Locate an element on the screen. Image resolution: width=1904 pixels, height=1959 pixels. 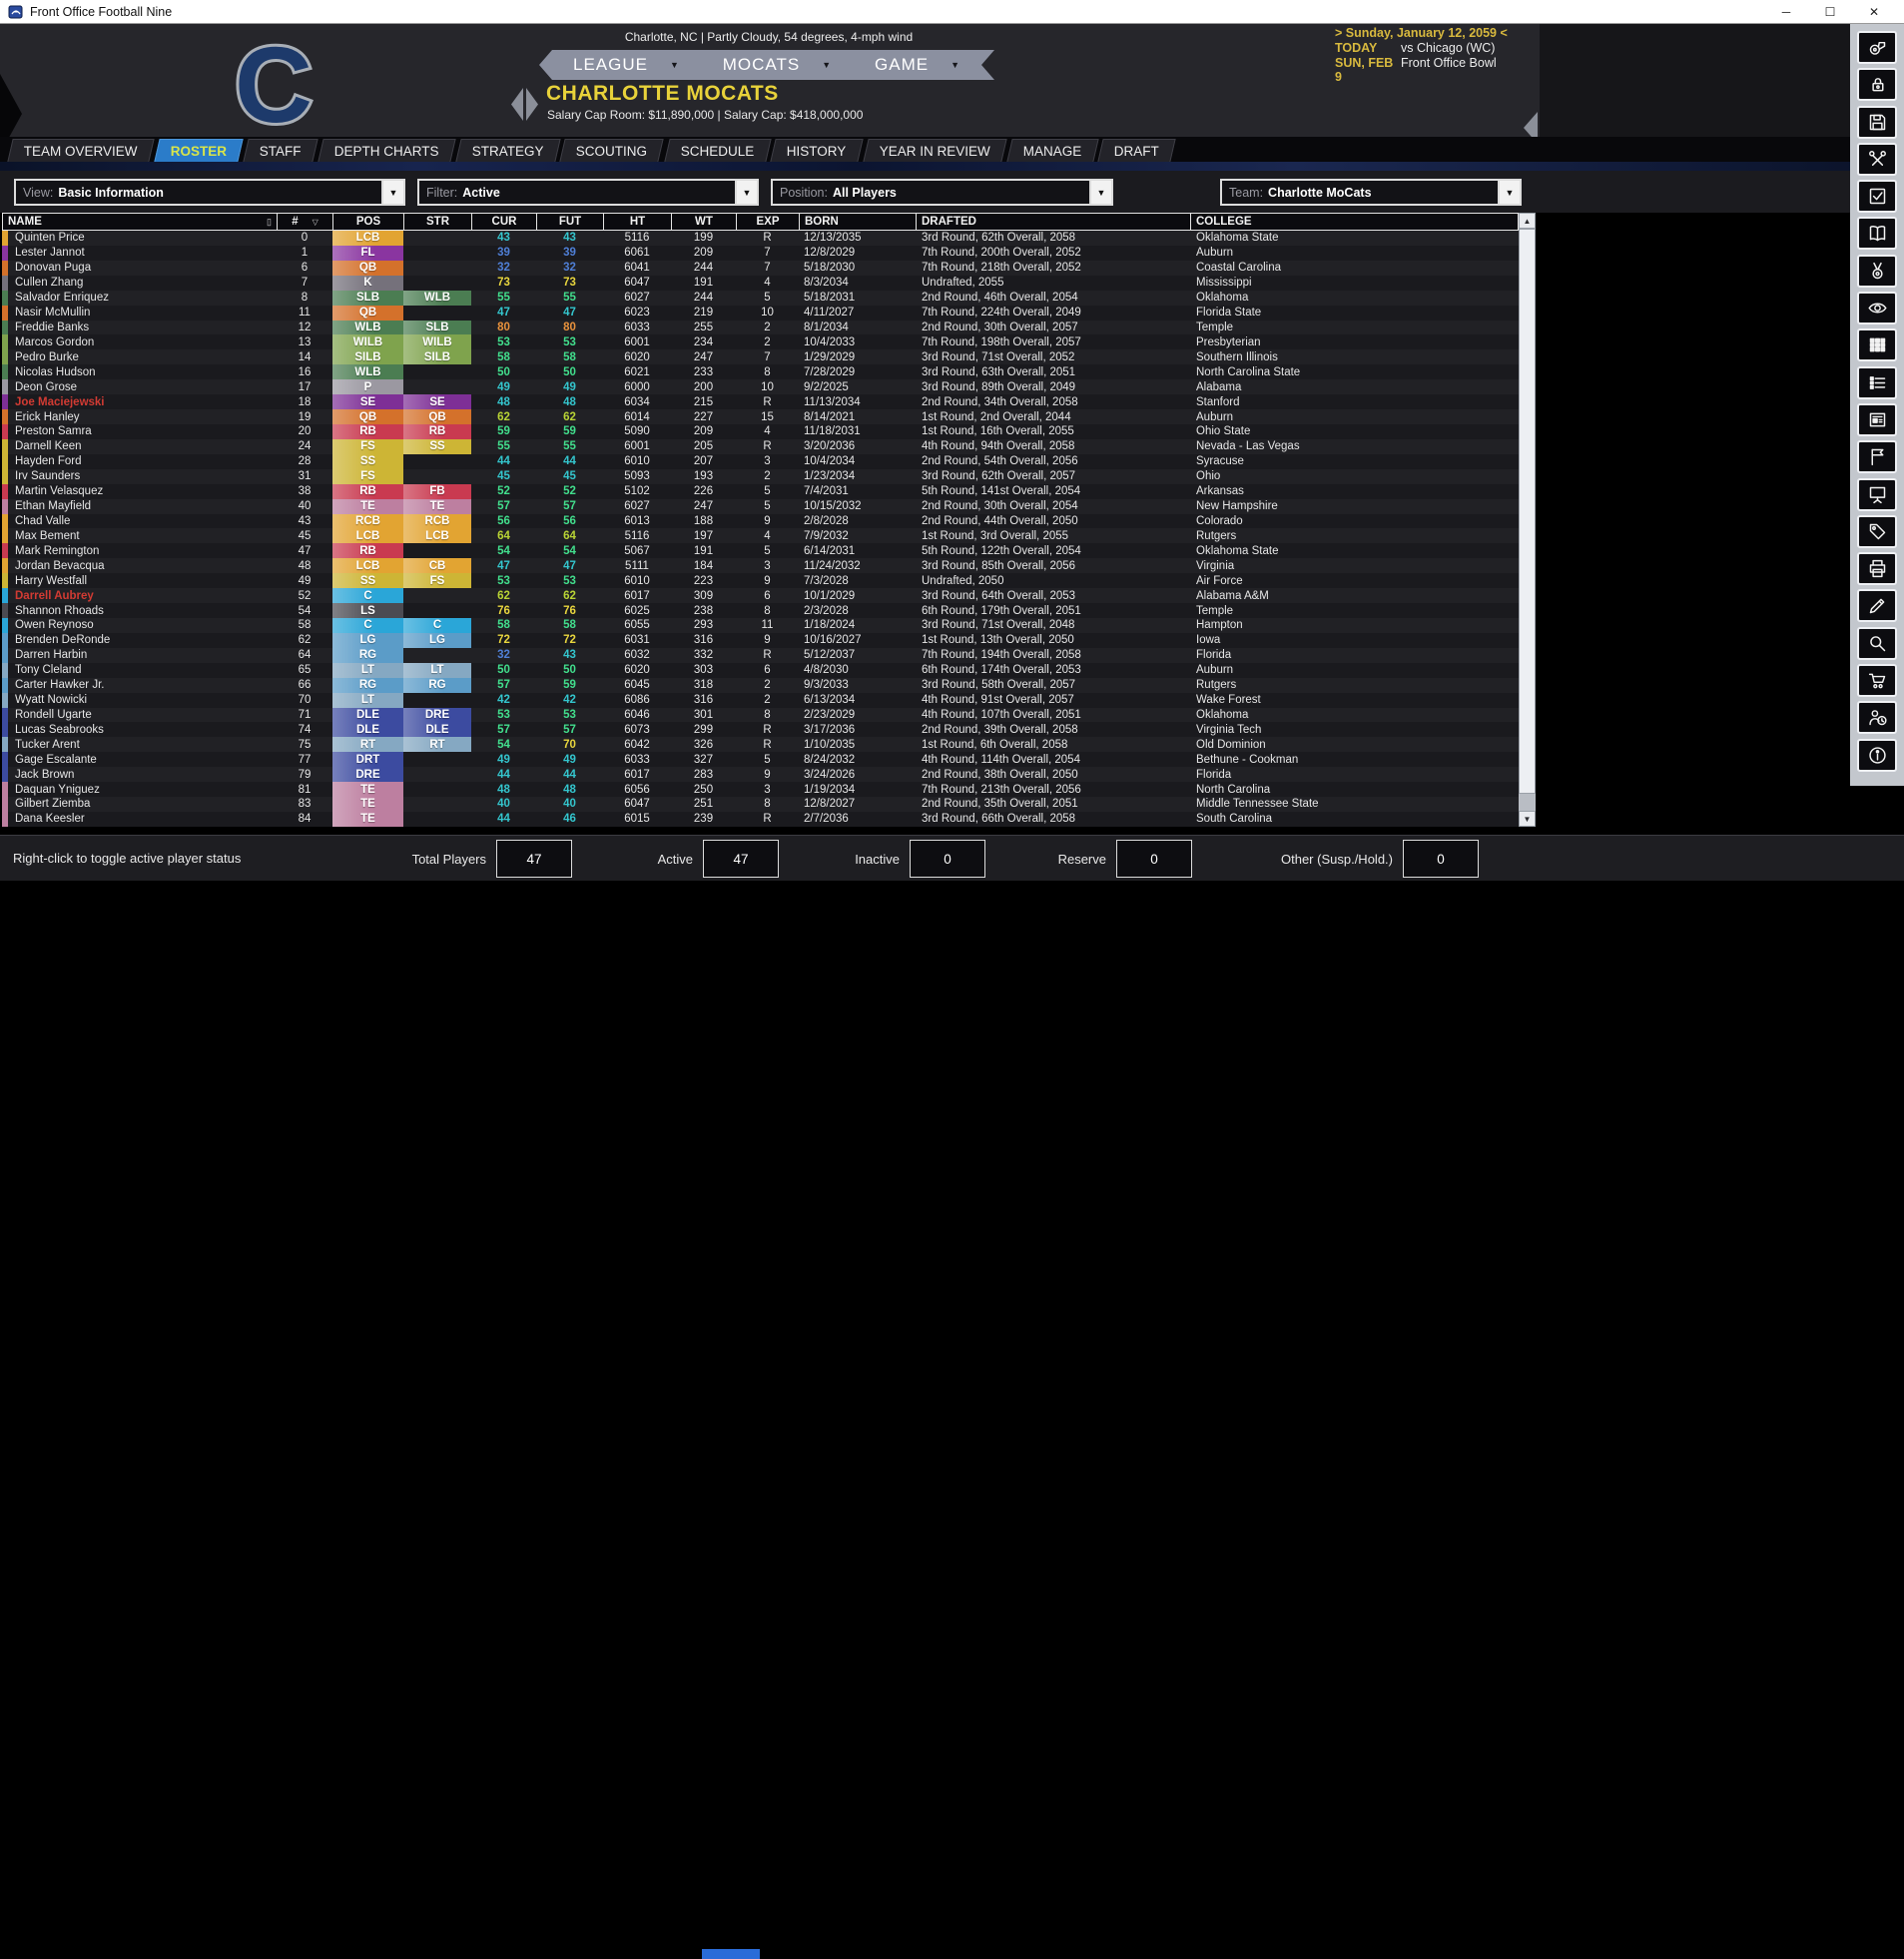
medal-icon is located at coordinates (1877, 271).